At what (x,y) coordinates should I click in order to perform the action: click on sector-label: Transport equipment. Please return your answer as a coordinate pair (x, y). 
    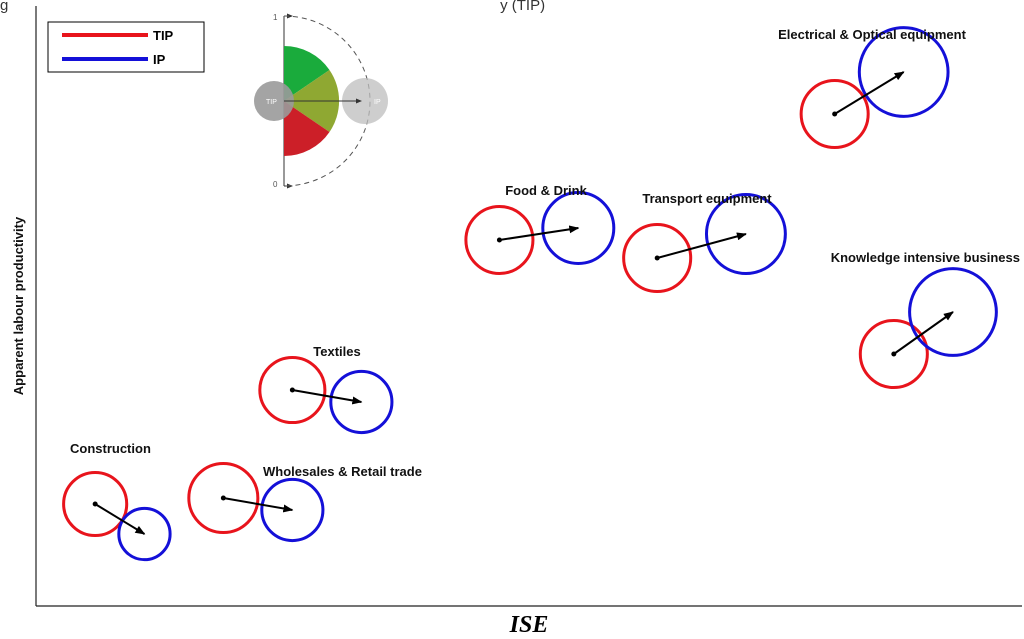
    Looking at the image, I should click on (707, 198).